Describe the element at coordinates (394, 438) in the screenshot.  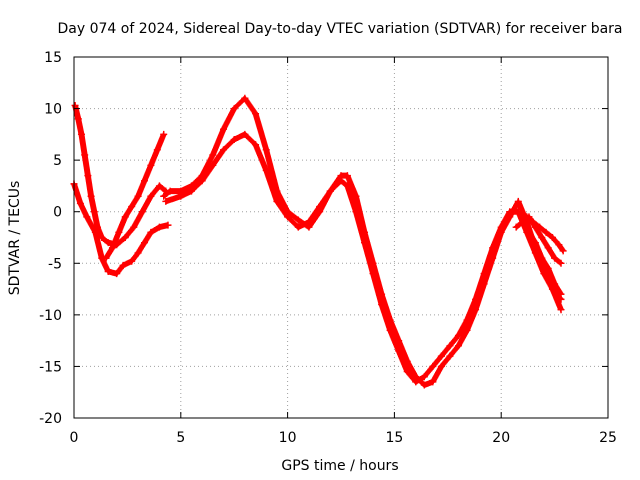
I see `x-tick-label: 15` at that location.